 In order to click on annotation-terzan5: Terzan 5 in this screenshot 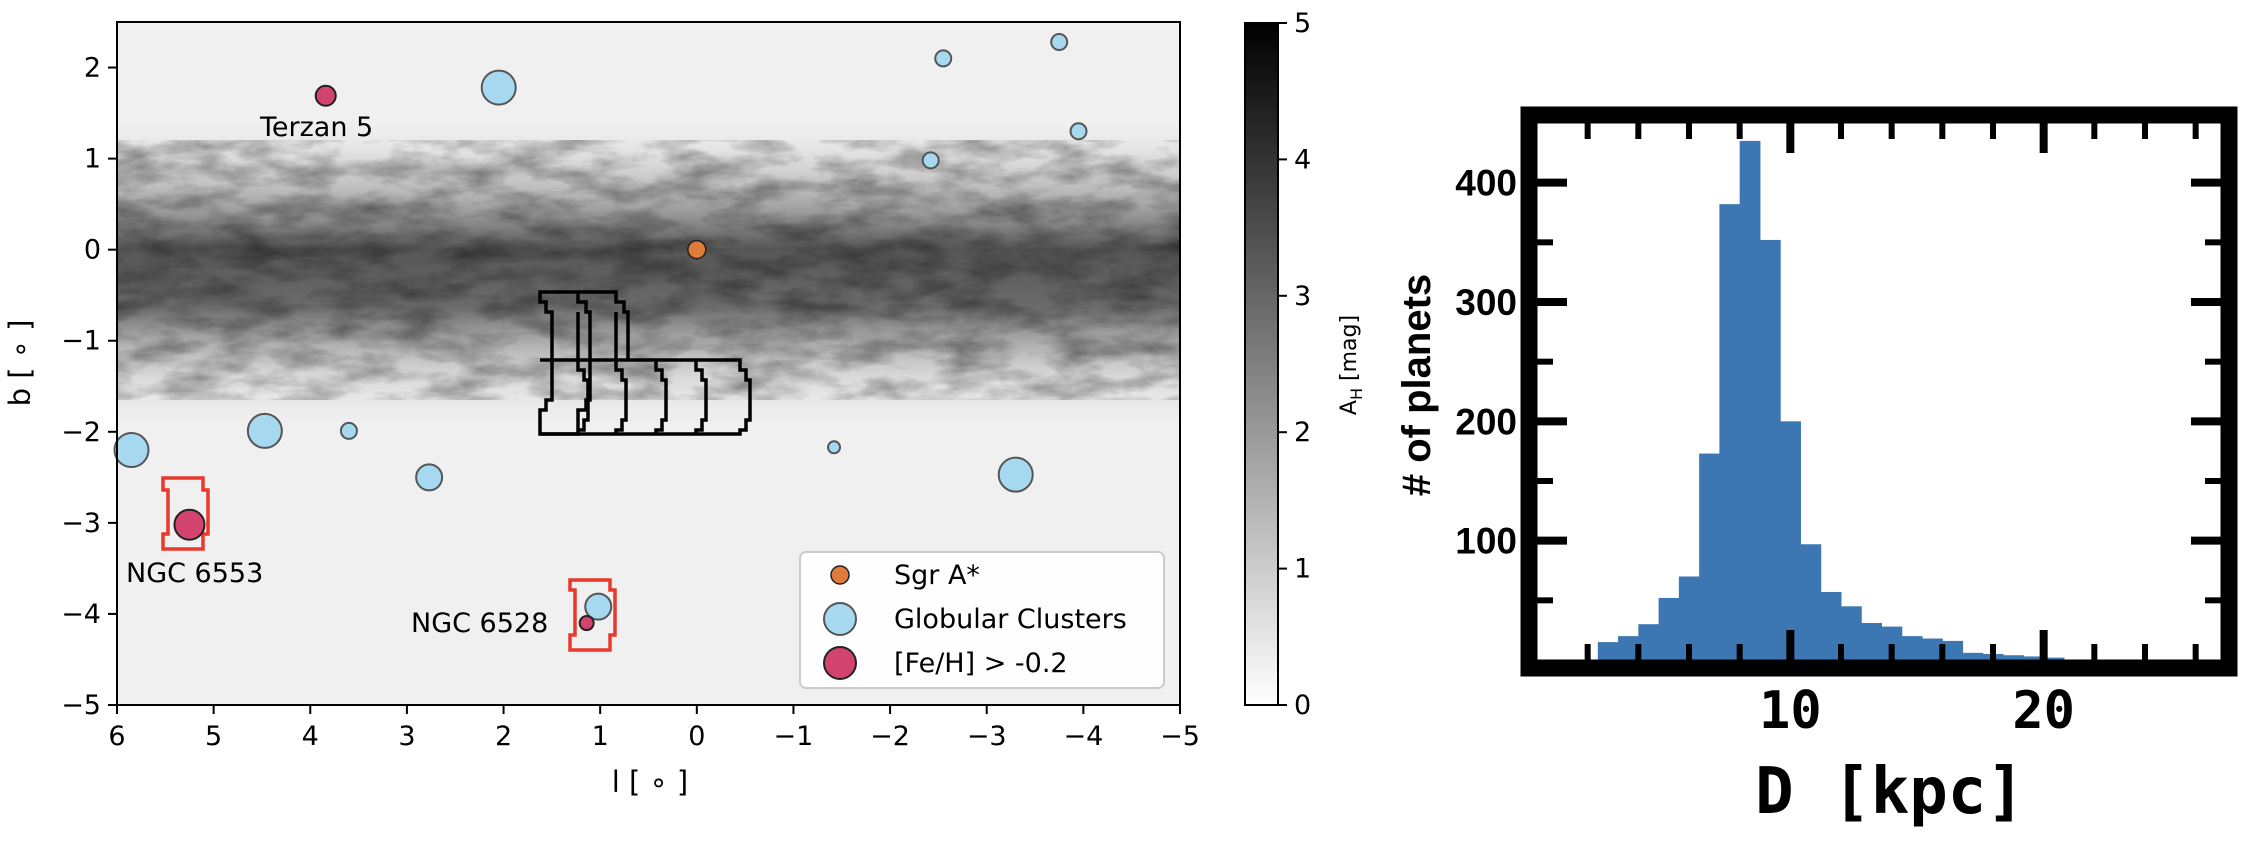, I will do `click(316, 127)`.